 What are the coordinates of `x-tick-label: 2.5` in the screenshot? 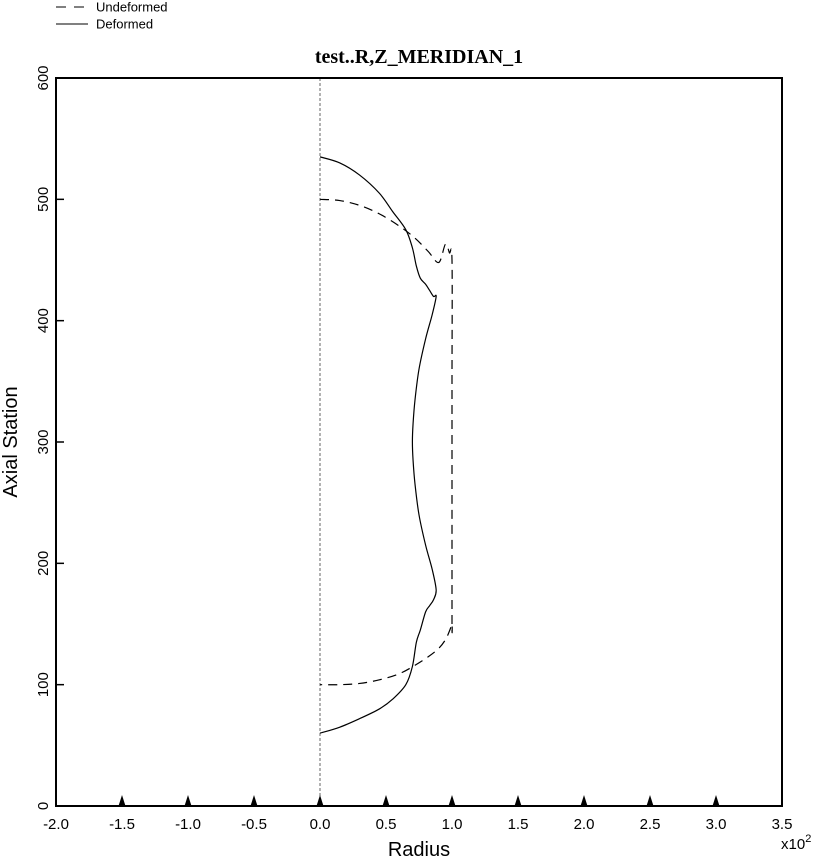 It's located at (650, 824).